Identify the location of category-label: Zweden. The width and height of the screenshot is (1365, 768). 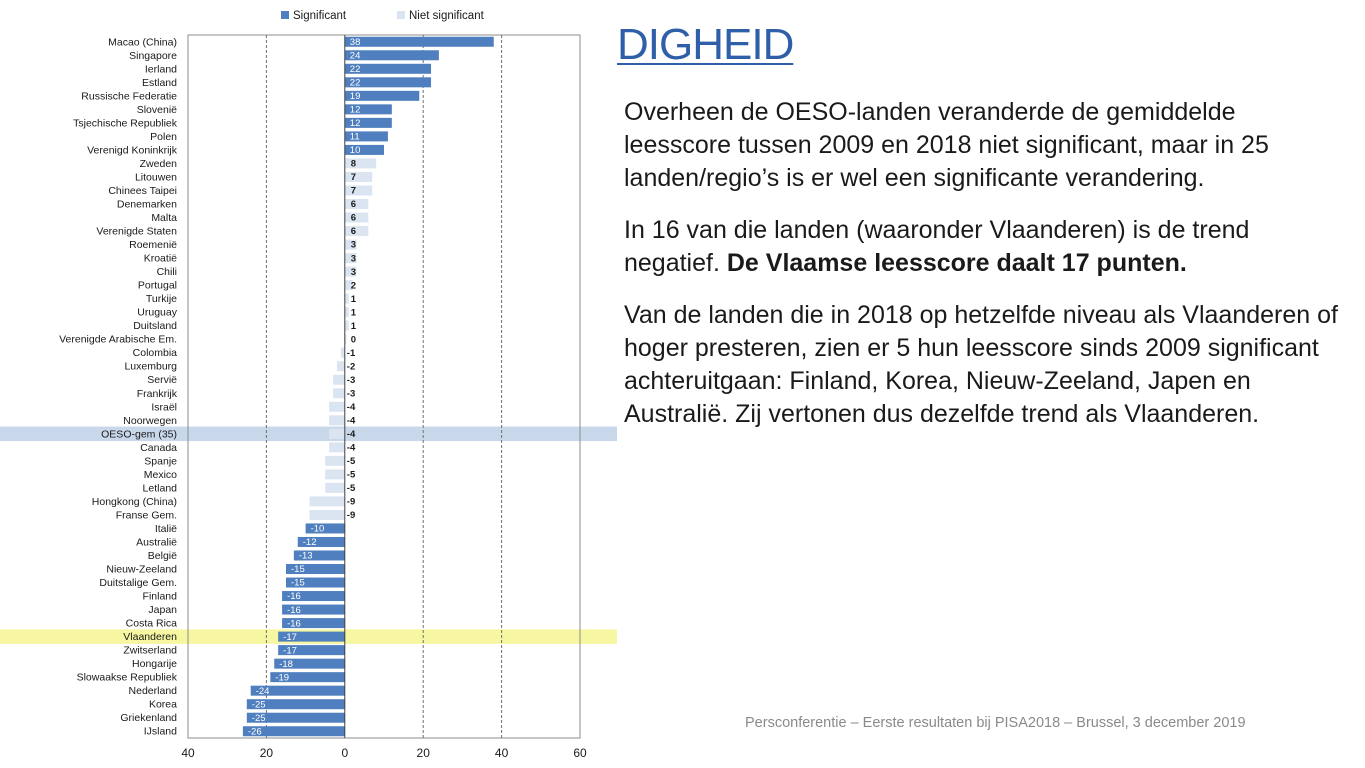
(159, 164).